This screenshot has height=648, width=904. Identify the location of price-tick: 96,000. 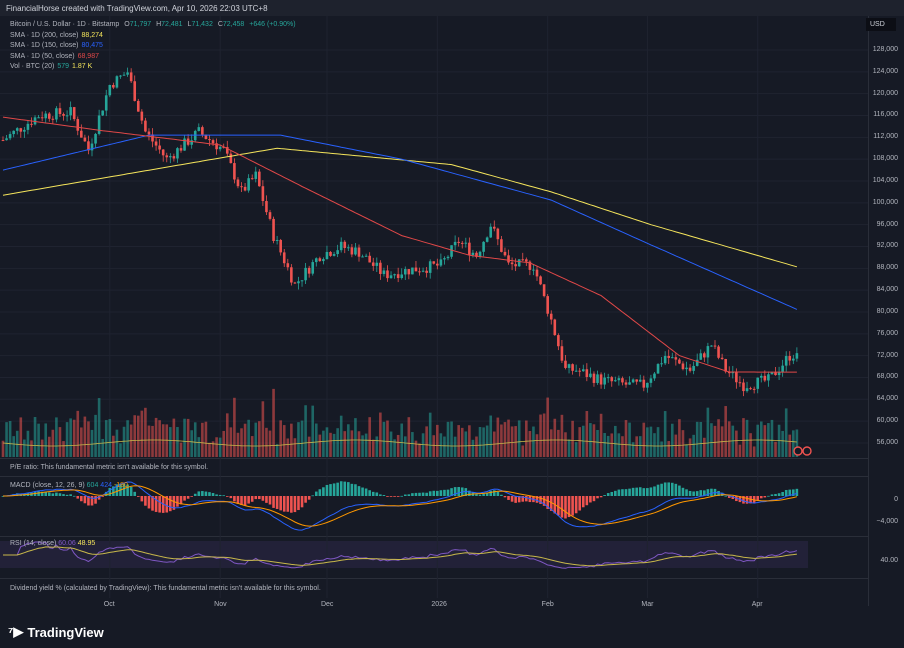
(887, 224).